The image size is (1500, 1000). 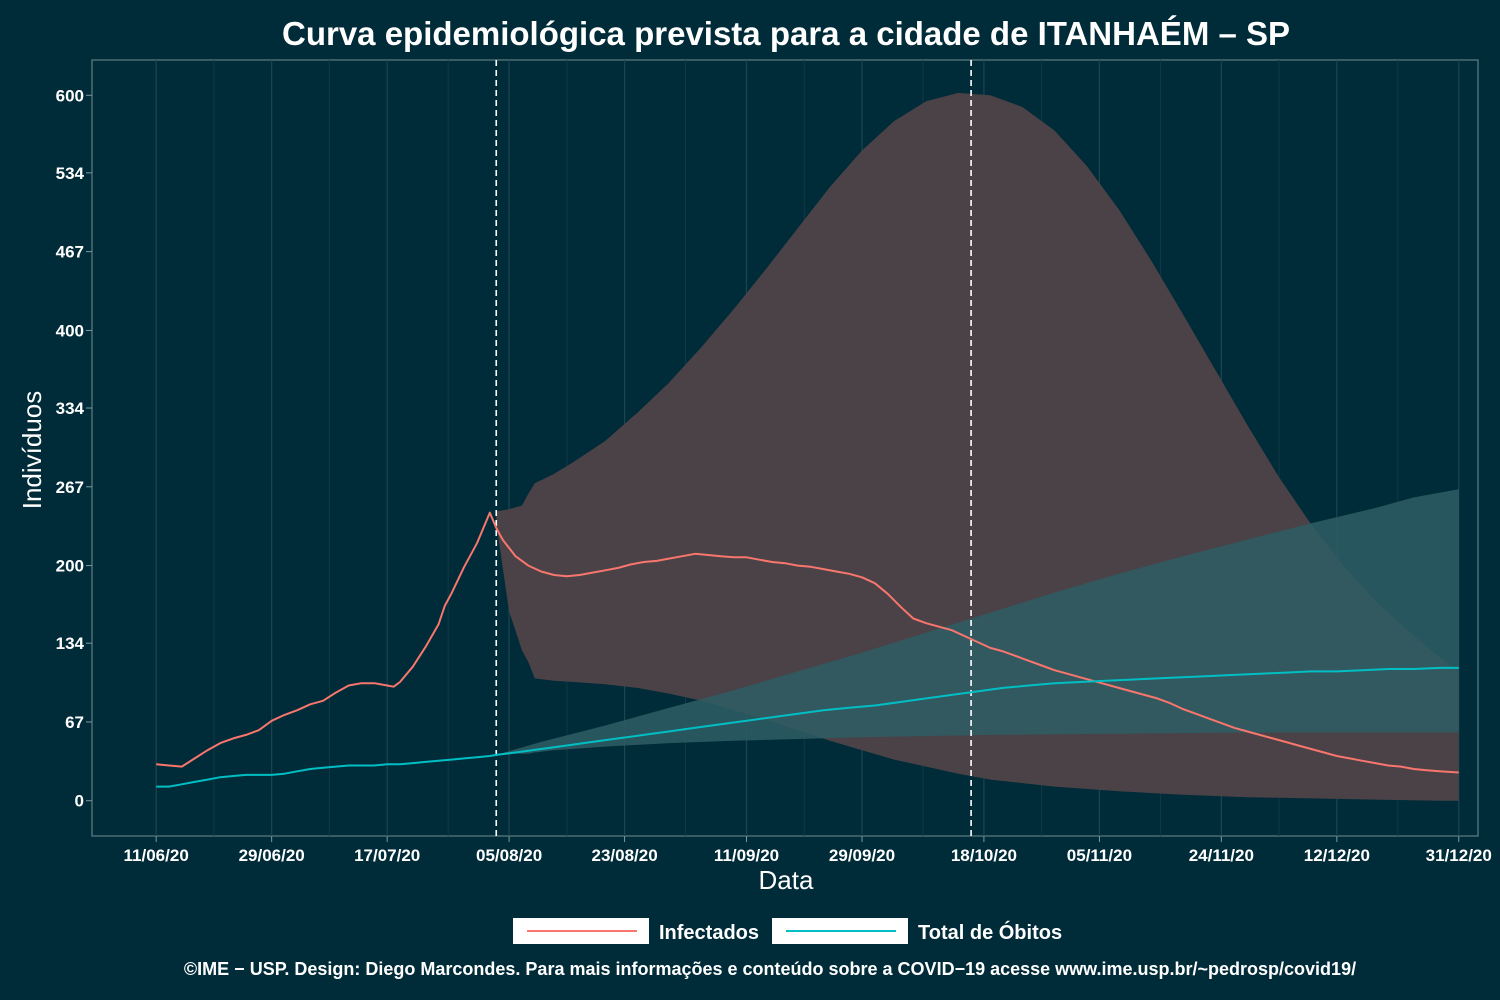 I want to click on x-tick-label: 23/08/20, so click(x=624, y=855).